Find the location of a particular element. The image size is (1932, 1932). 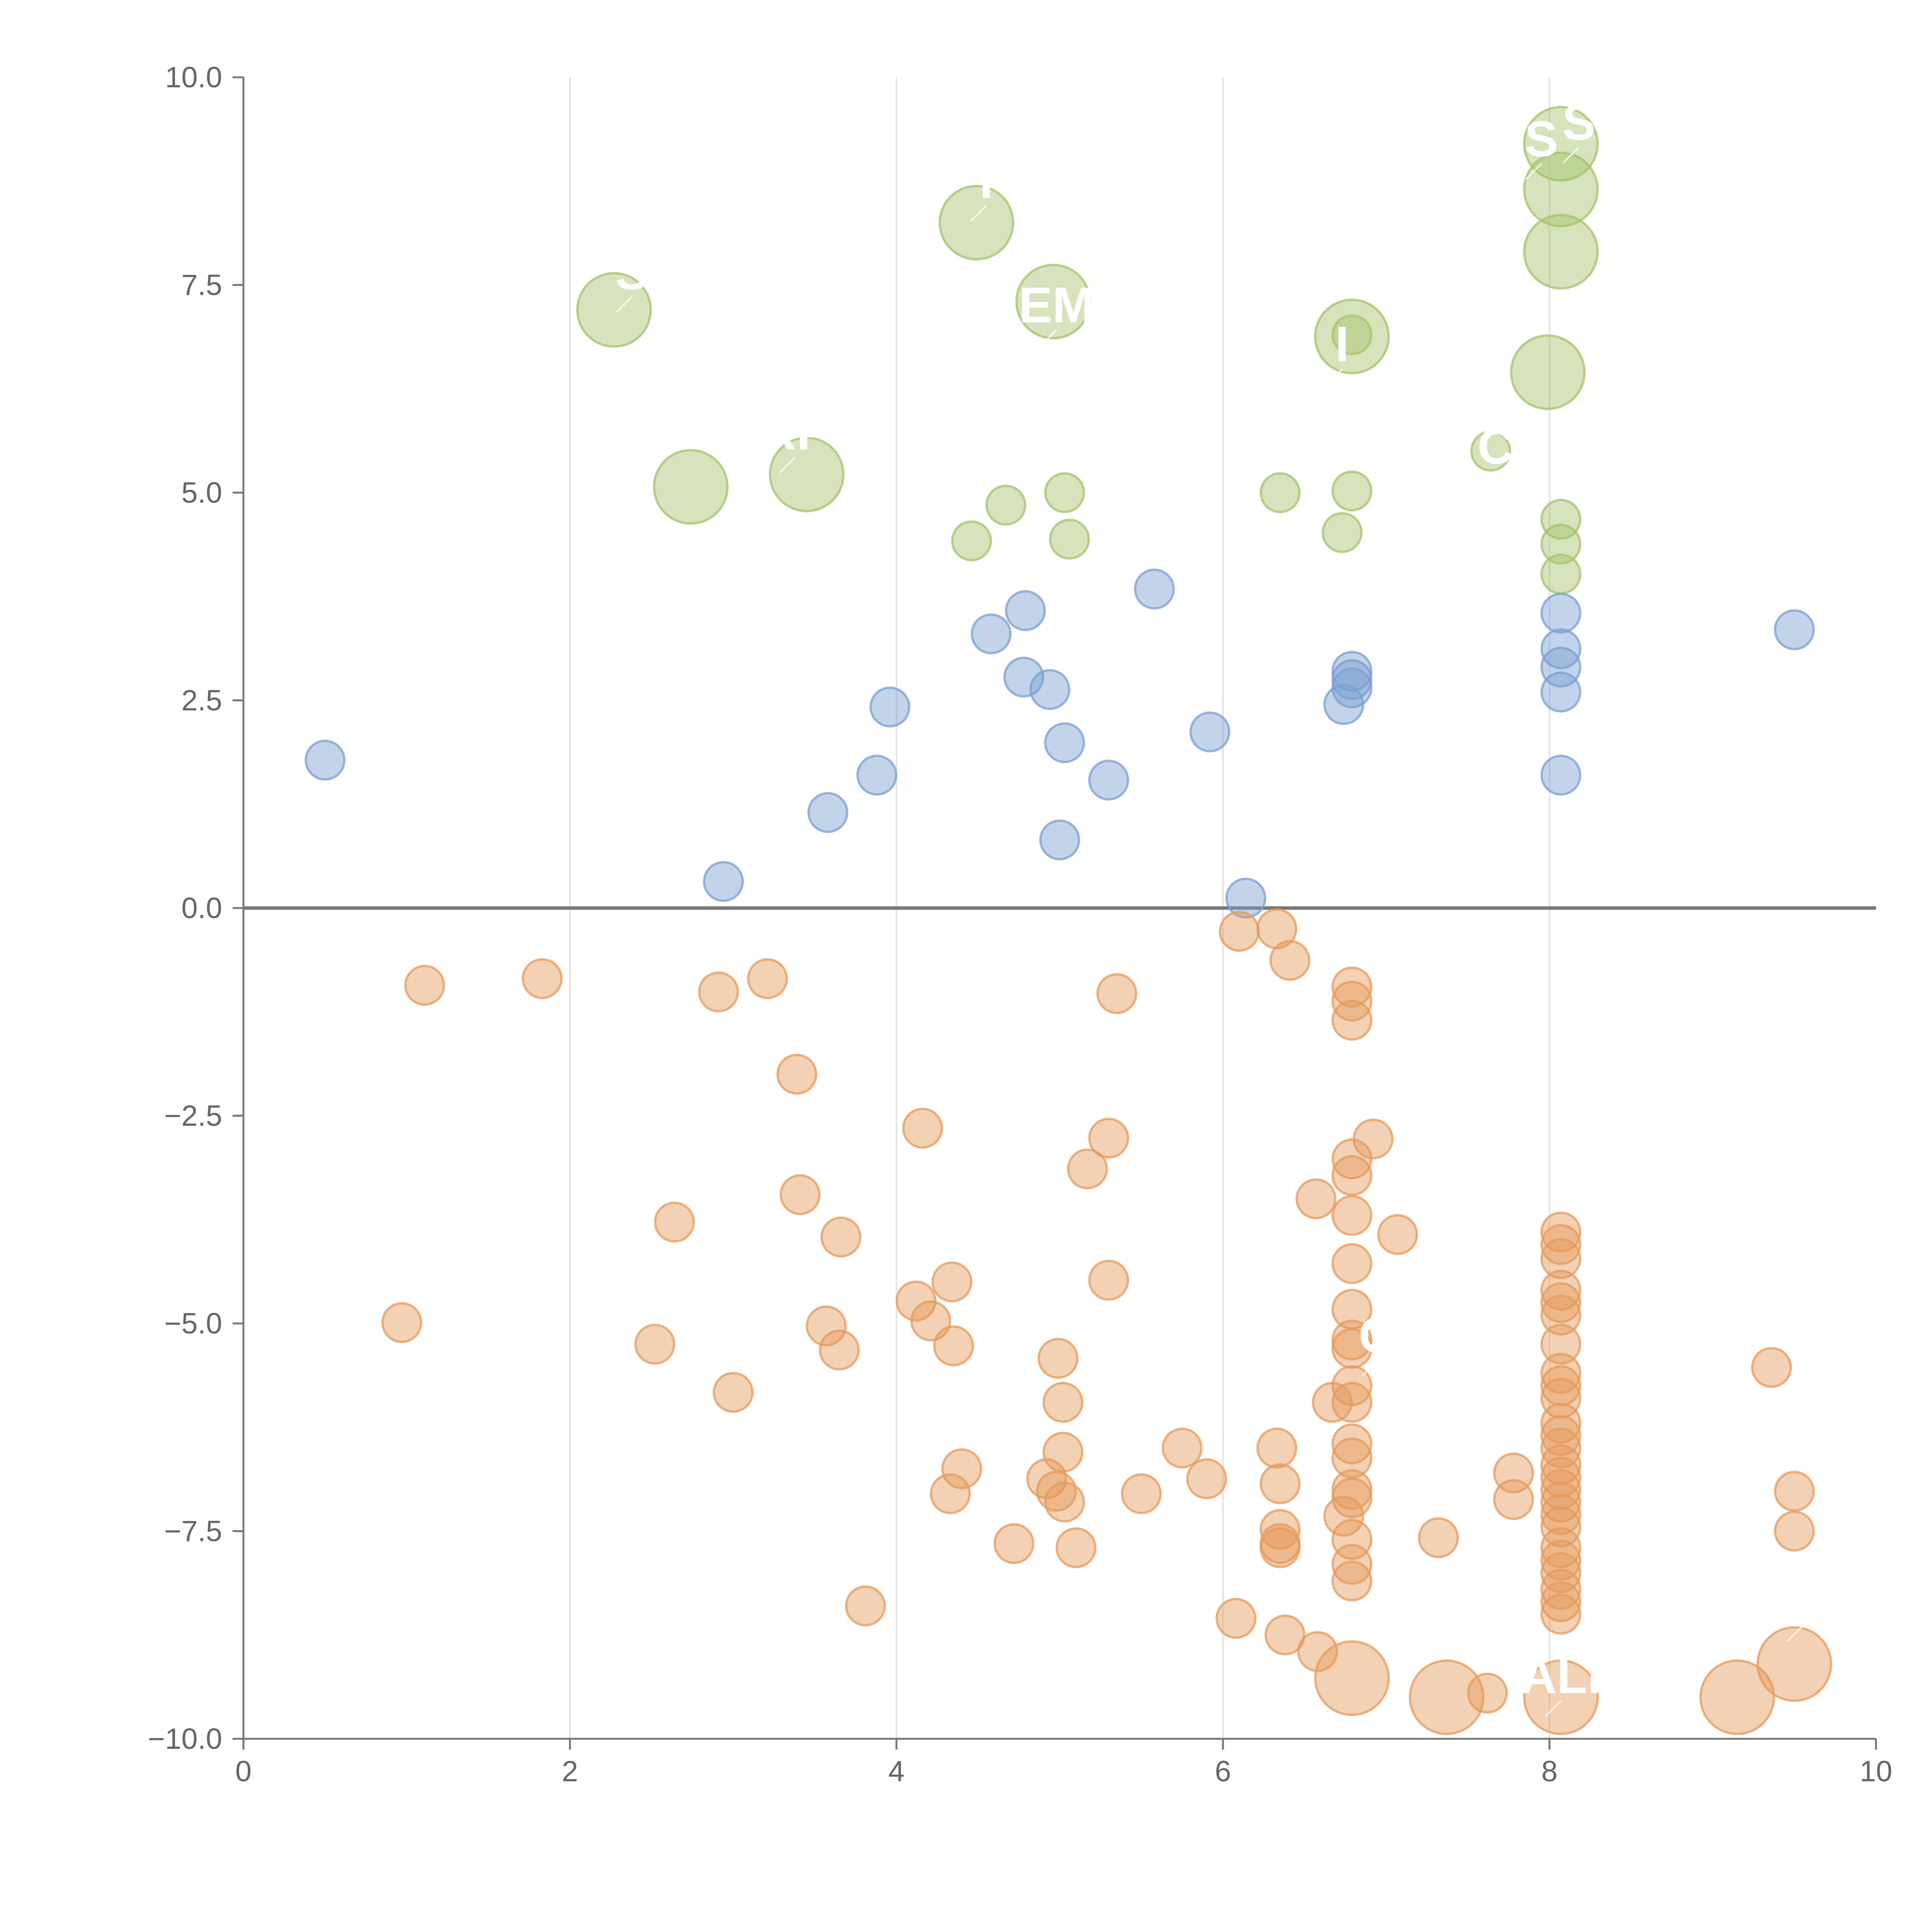

y-tick-label: 7.5 is located at coordinates (202, 285).